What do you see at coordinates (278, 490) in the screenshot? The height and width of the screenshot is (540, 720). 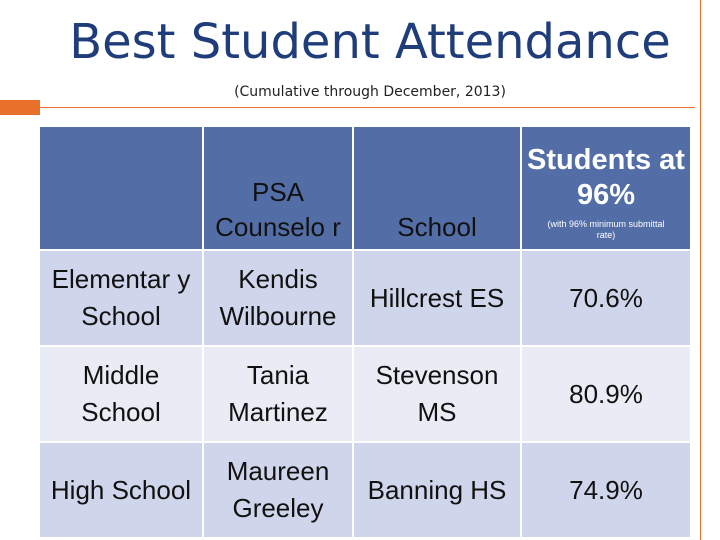 I see `cell-counselor: Maureen Greeley` at bounding box center [278, 490].